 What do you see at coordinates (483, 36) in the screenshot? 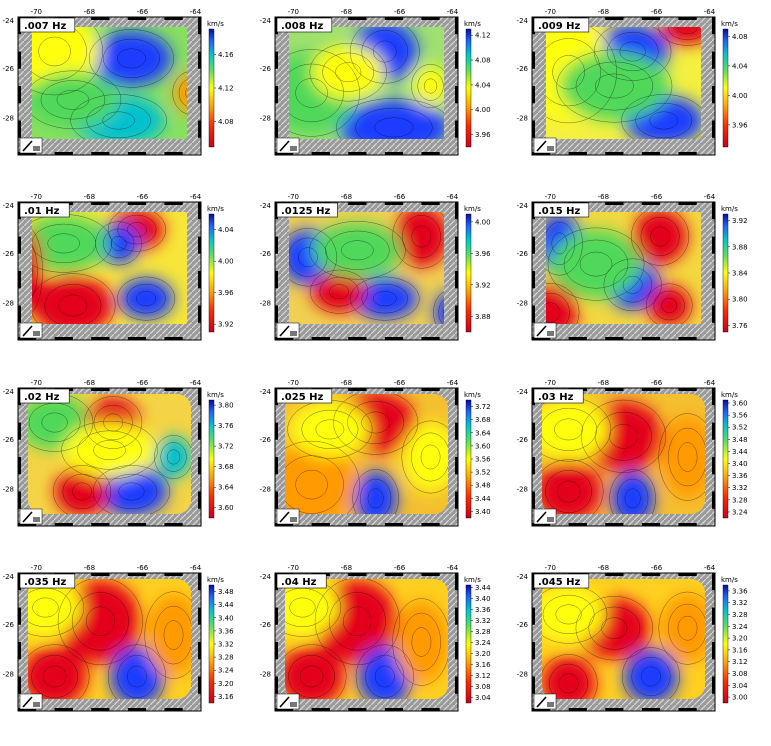
I see `colorbar-tick-label: 4.12` at bounding box center [483, 36].